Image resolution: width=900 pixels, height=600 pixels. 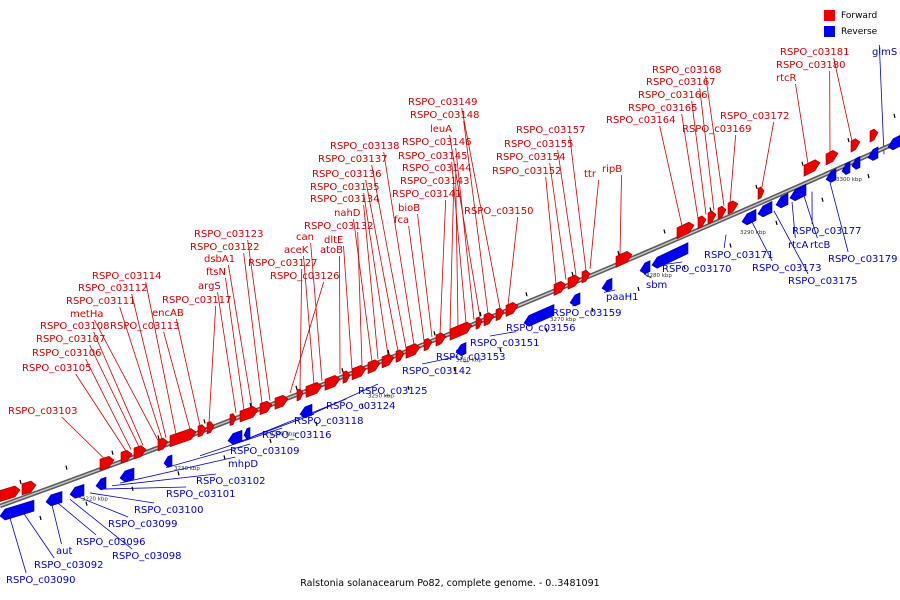 What do you see at coordinates (505, 343) in the screenshot?
I see `reverse-gene-label: RSPO_c03151` at bounding box center [505, 343].